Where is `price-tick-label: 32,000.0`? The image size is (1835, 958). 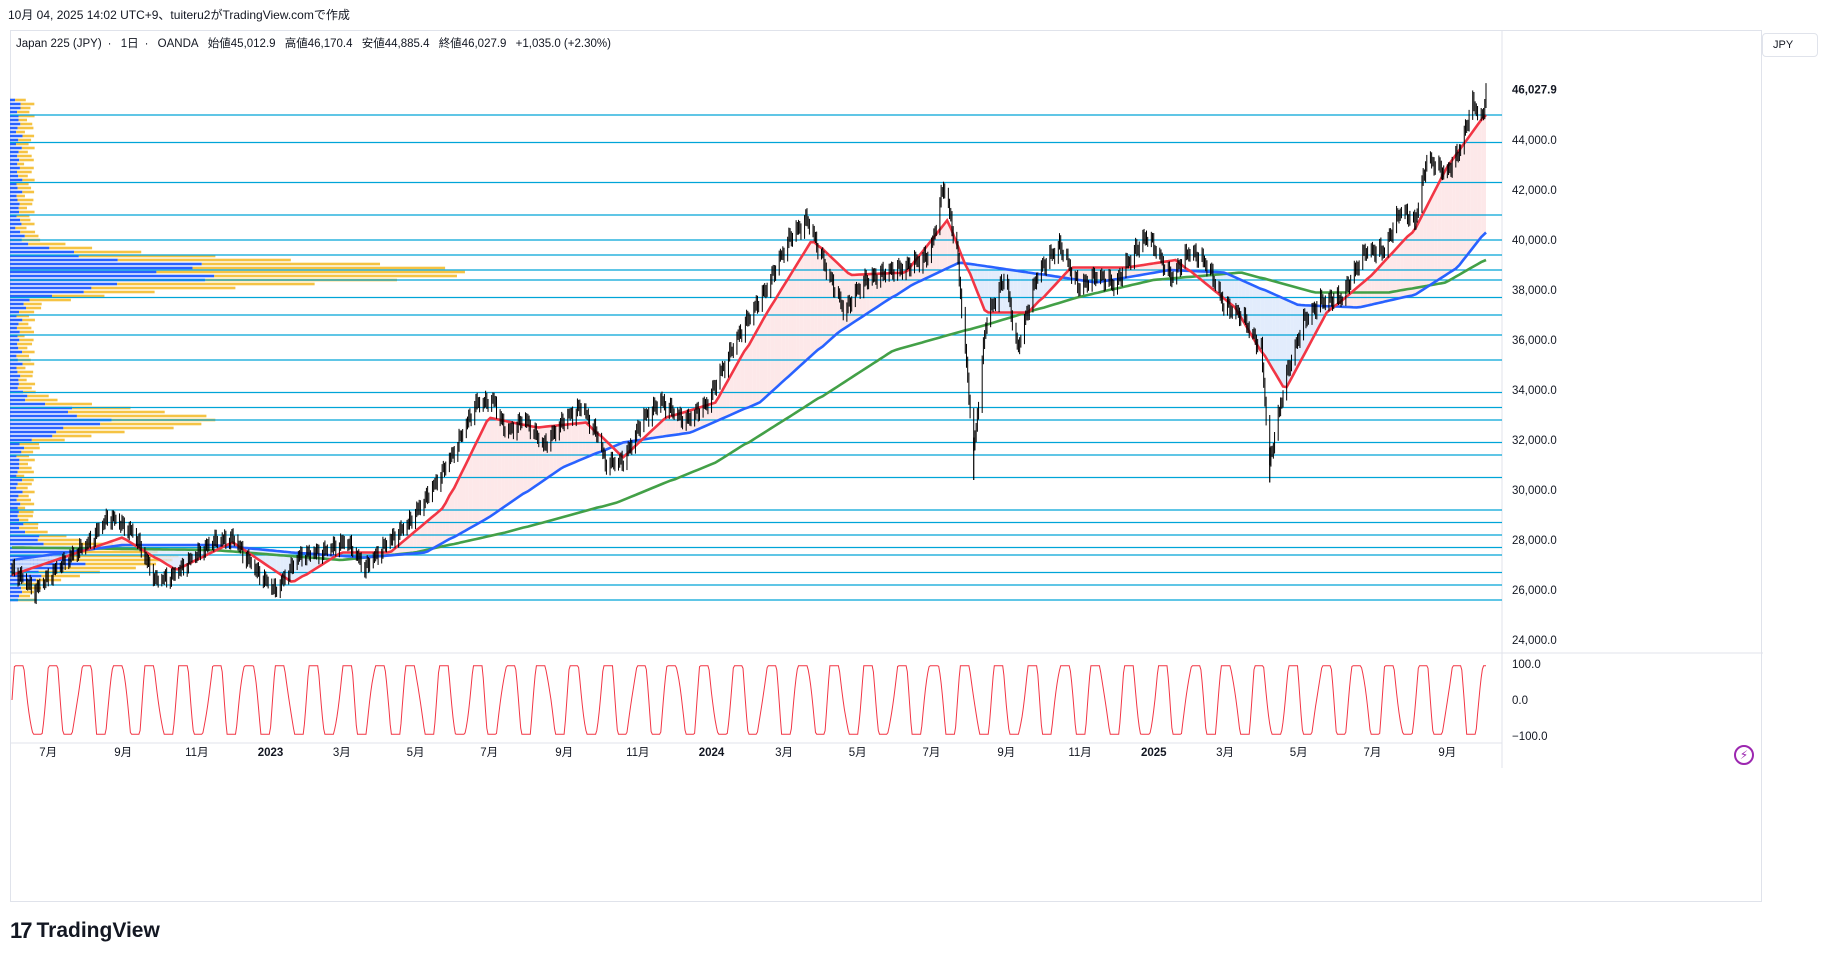
price-tick-label: 32,000.0 is located at coordinates (1534, 441).